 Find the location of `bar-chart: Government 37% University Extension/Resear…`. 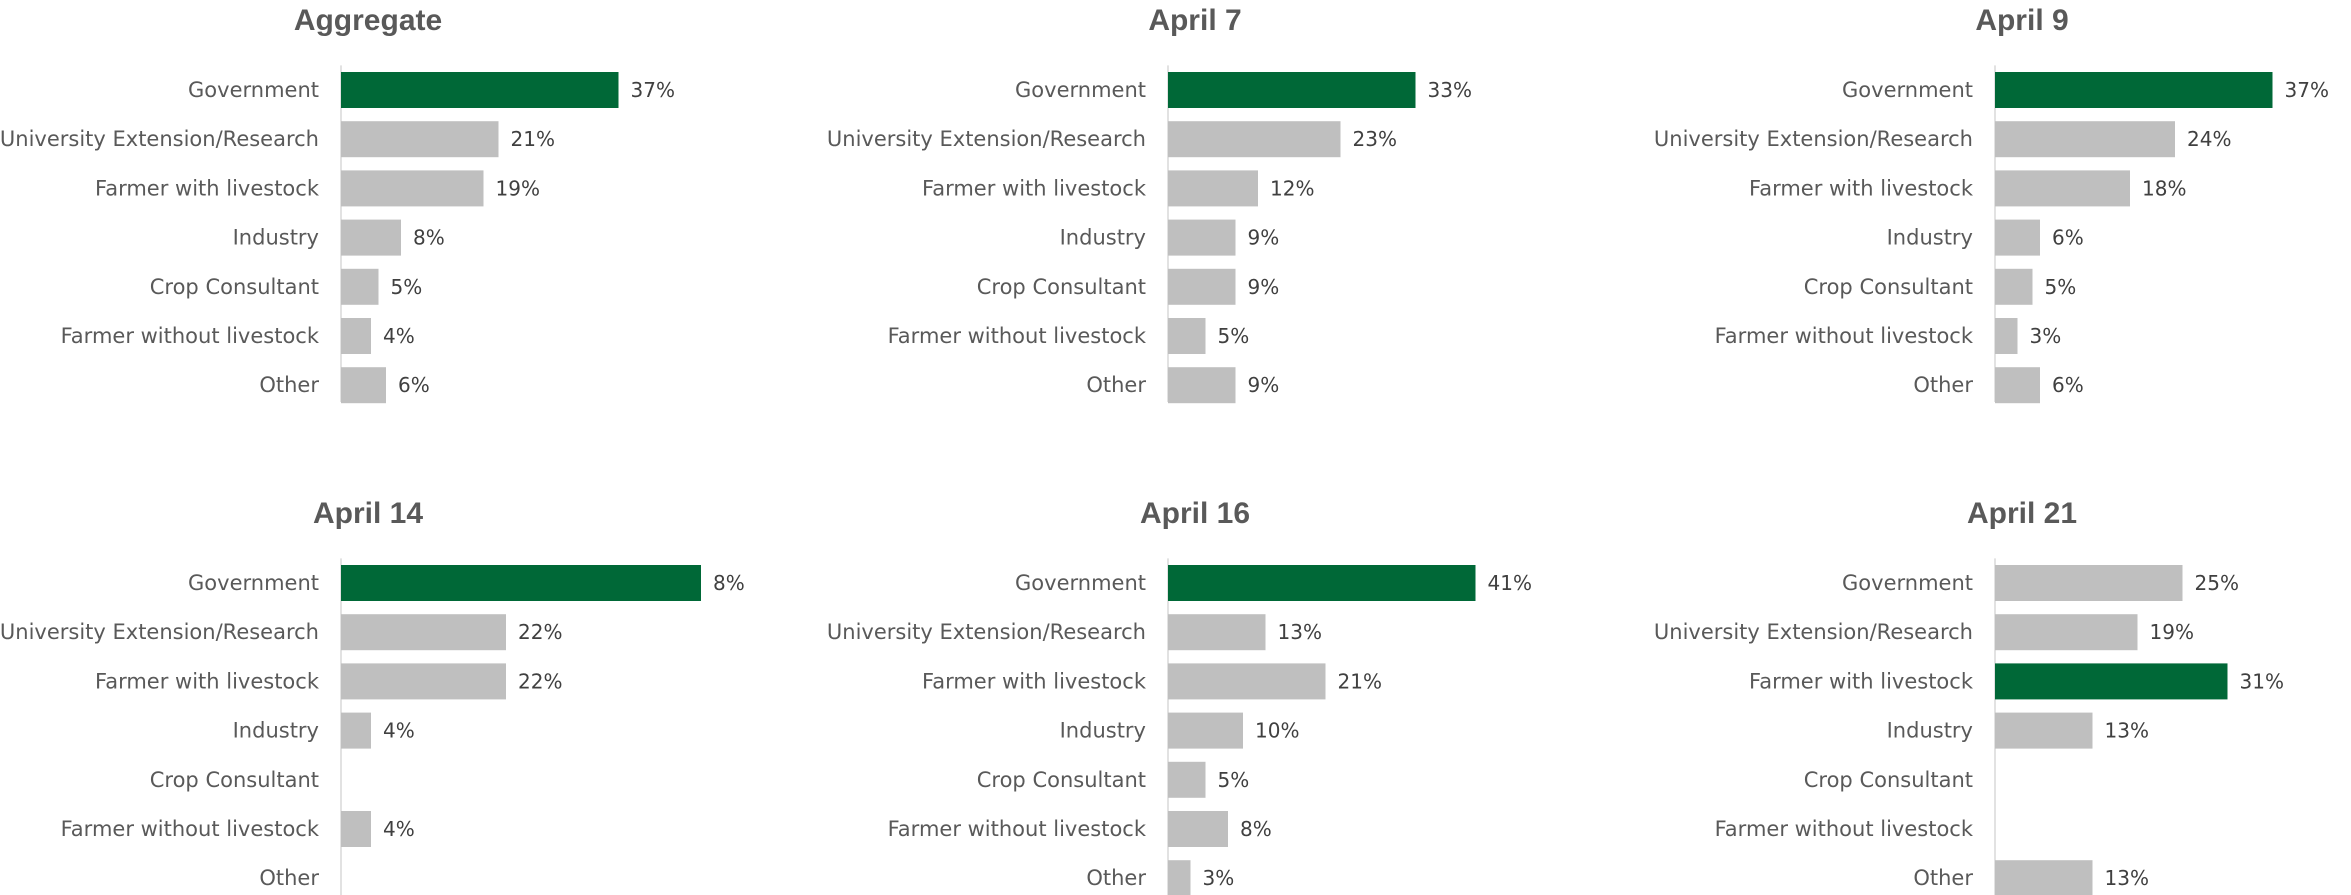

bar-chart: Government 37% University Extension/Resear… is located at coordinates (1991, 234).